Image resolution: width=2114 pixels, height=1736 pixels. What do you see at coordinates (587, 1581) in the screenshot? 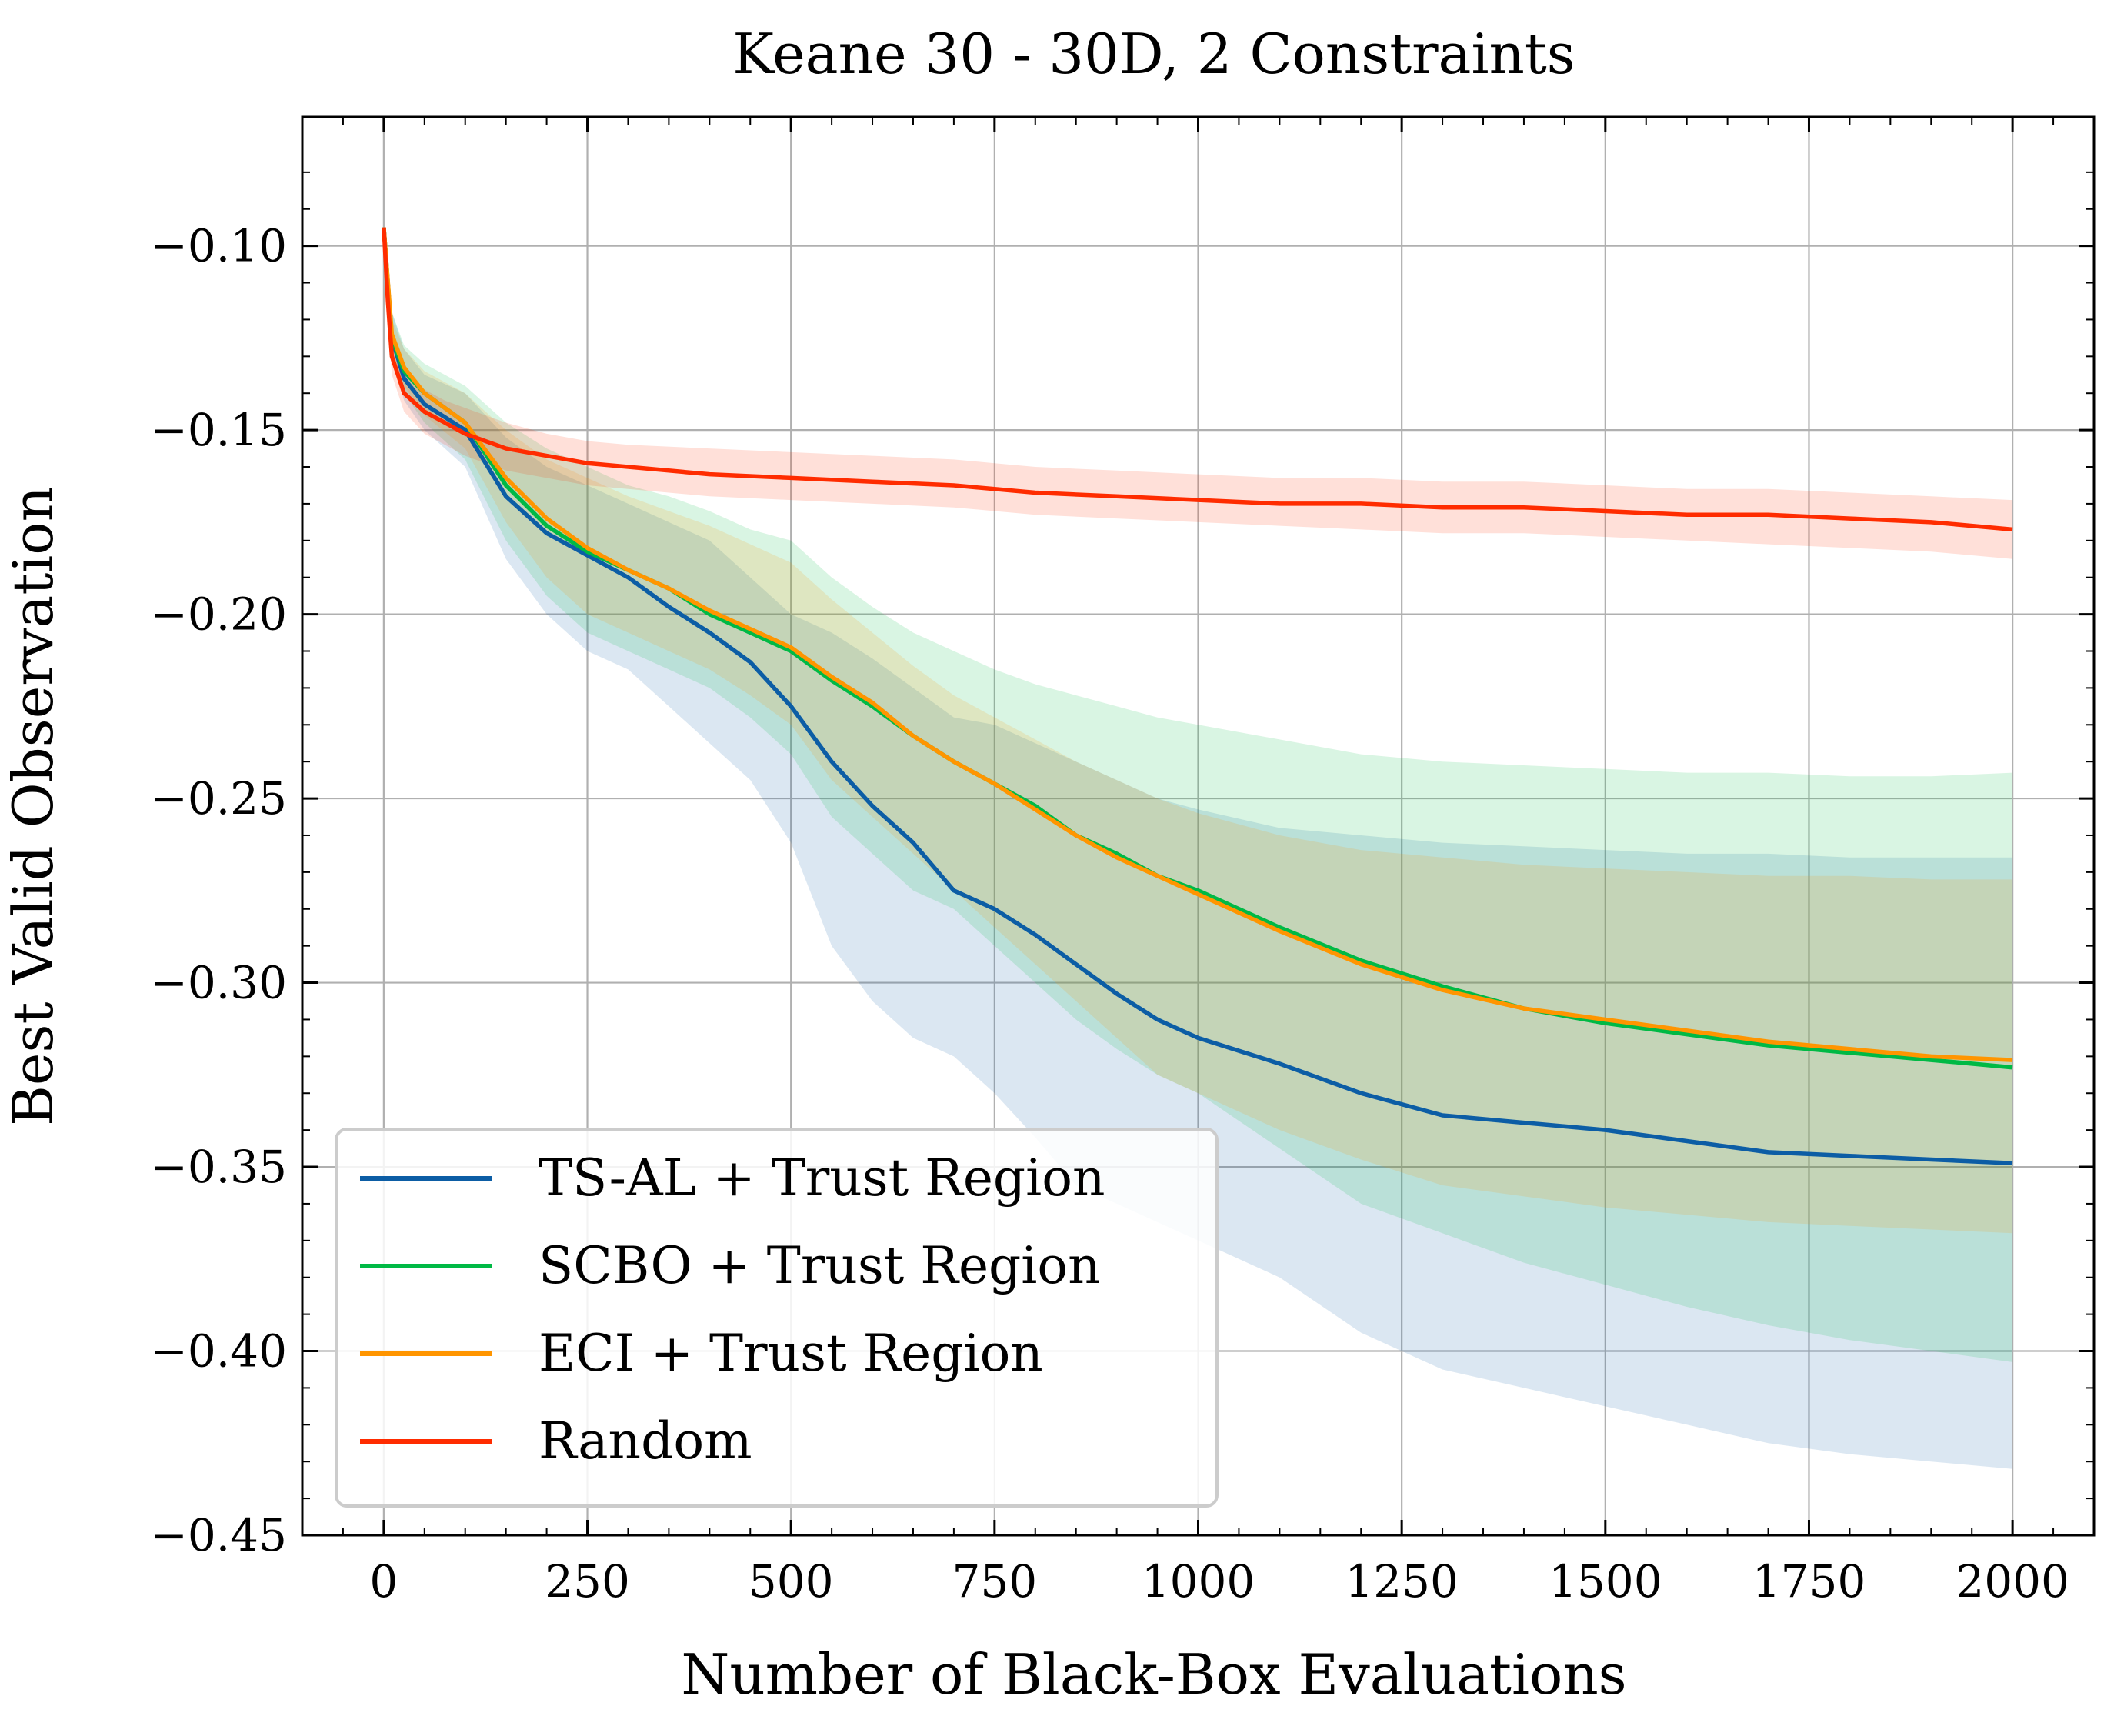
I see `x-tick-label: 250` at bounding box center [587, 1581].